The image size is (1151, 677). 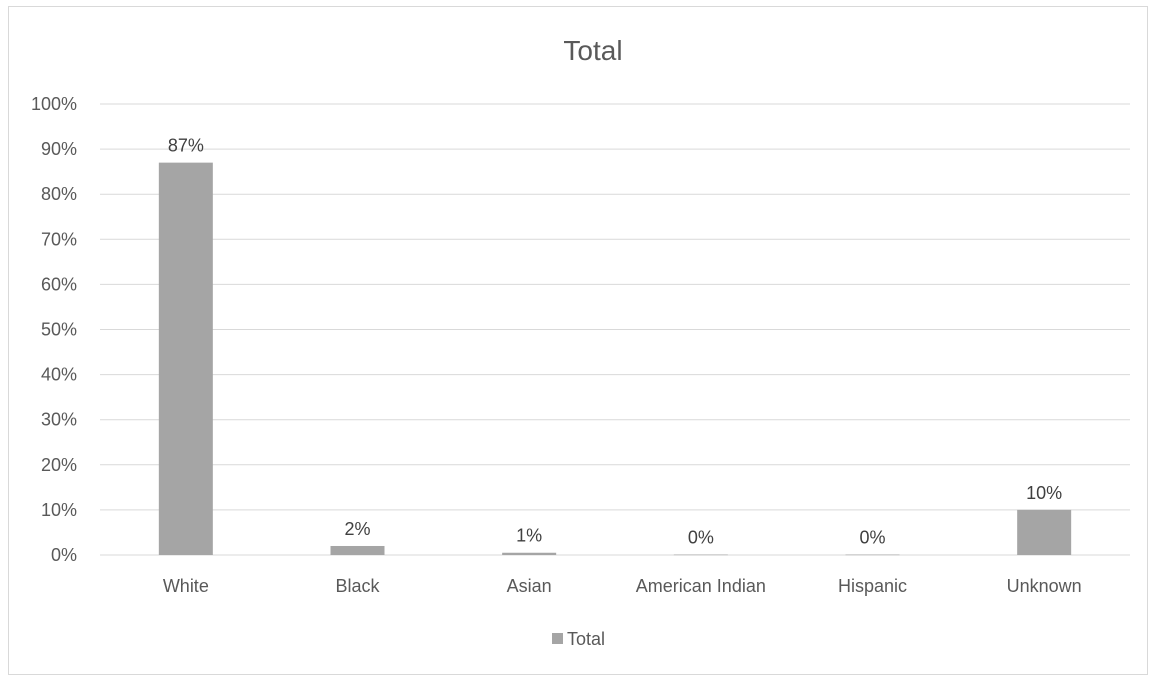 What do you see at coordinates (59, 510) in the screenshot?
I see `y-tick-label: 10%` at bounding box center [59, 510].